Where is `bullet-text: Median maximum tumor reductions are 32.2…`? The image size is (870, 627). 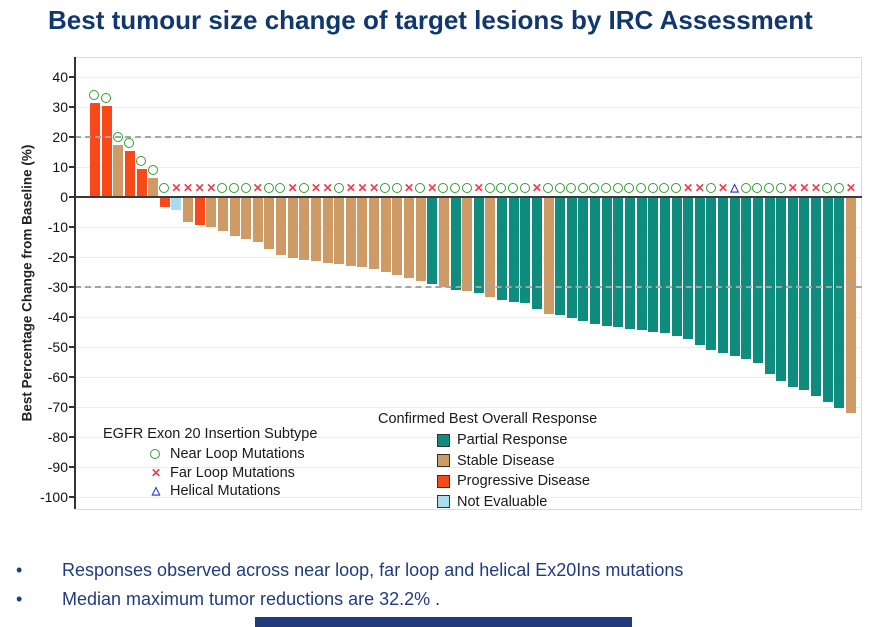
bullet-text: Median maximum tumor reductions are 32.2… is located at coordinates (251, 599).